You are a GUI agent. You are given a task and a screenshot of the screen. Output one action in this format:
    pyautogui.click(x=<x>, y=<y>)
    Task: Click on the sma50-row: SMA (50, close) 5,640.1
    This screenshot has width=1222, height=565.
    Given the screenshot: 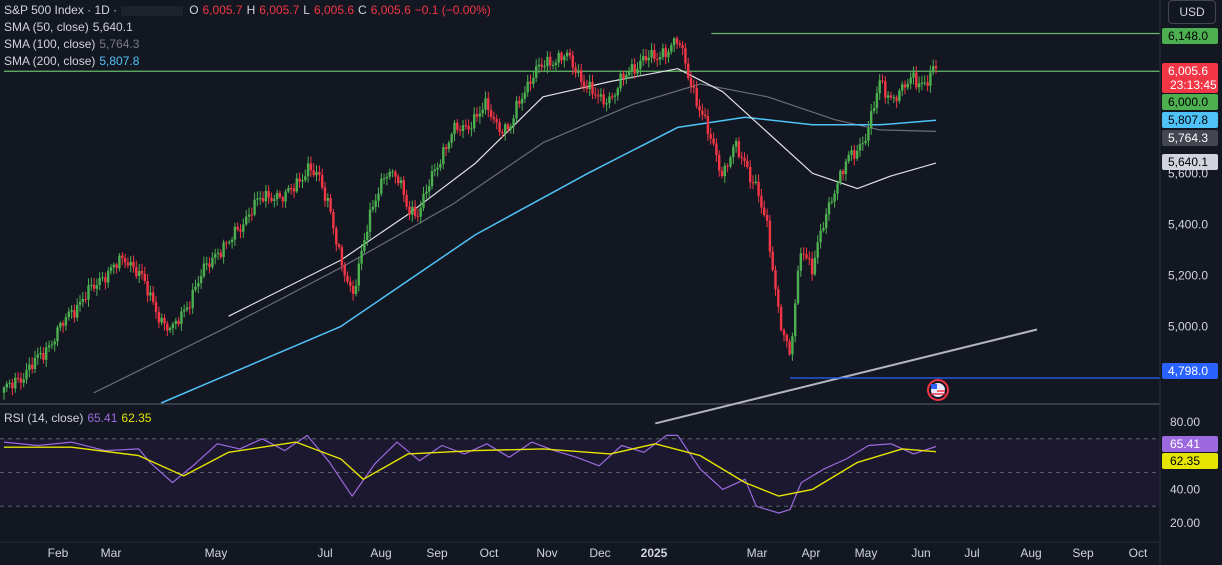 What is the action you would take?
    pyautogui.click(x=249, y=27)
    